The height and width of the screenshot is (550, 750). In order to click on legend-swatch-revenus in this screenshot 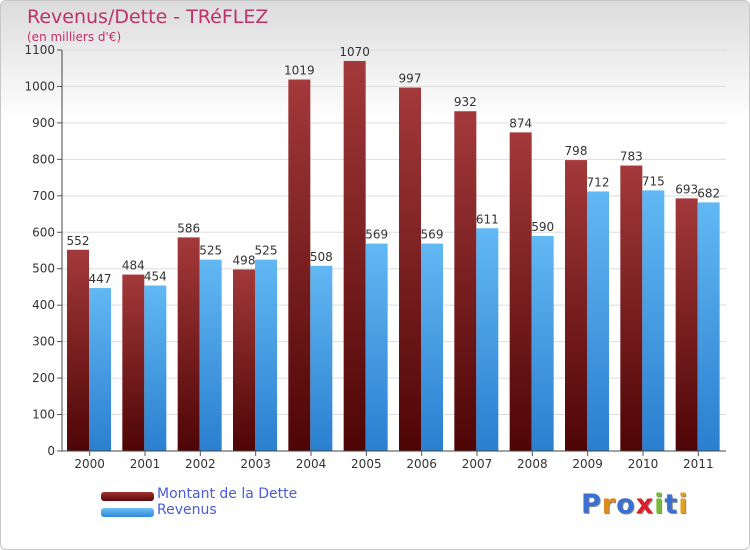, I will do `click(127, 512)`.